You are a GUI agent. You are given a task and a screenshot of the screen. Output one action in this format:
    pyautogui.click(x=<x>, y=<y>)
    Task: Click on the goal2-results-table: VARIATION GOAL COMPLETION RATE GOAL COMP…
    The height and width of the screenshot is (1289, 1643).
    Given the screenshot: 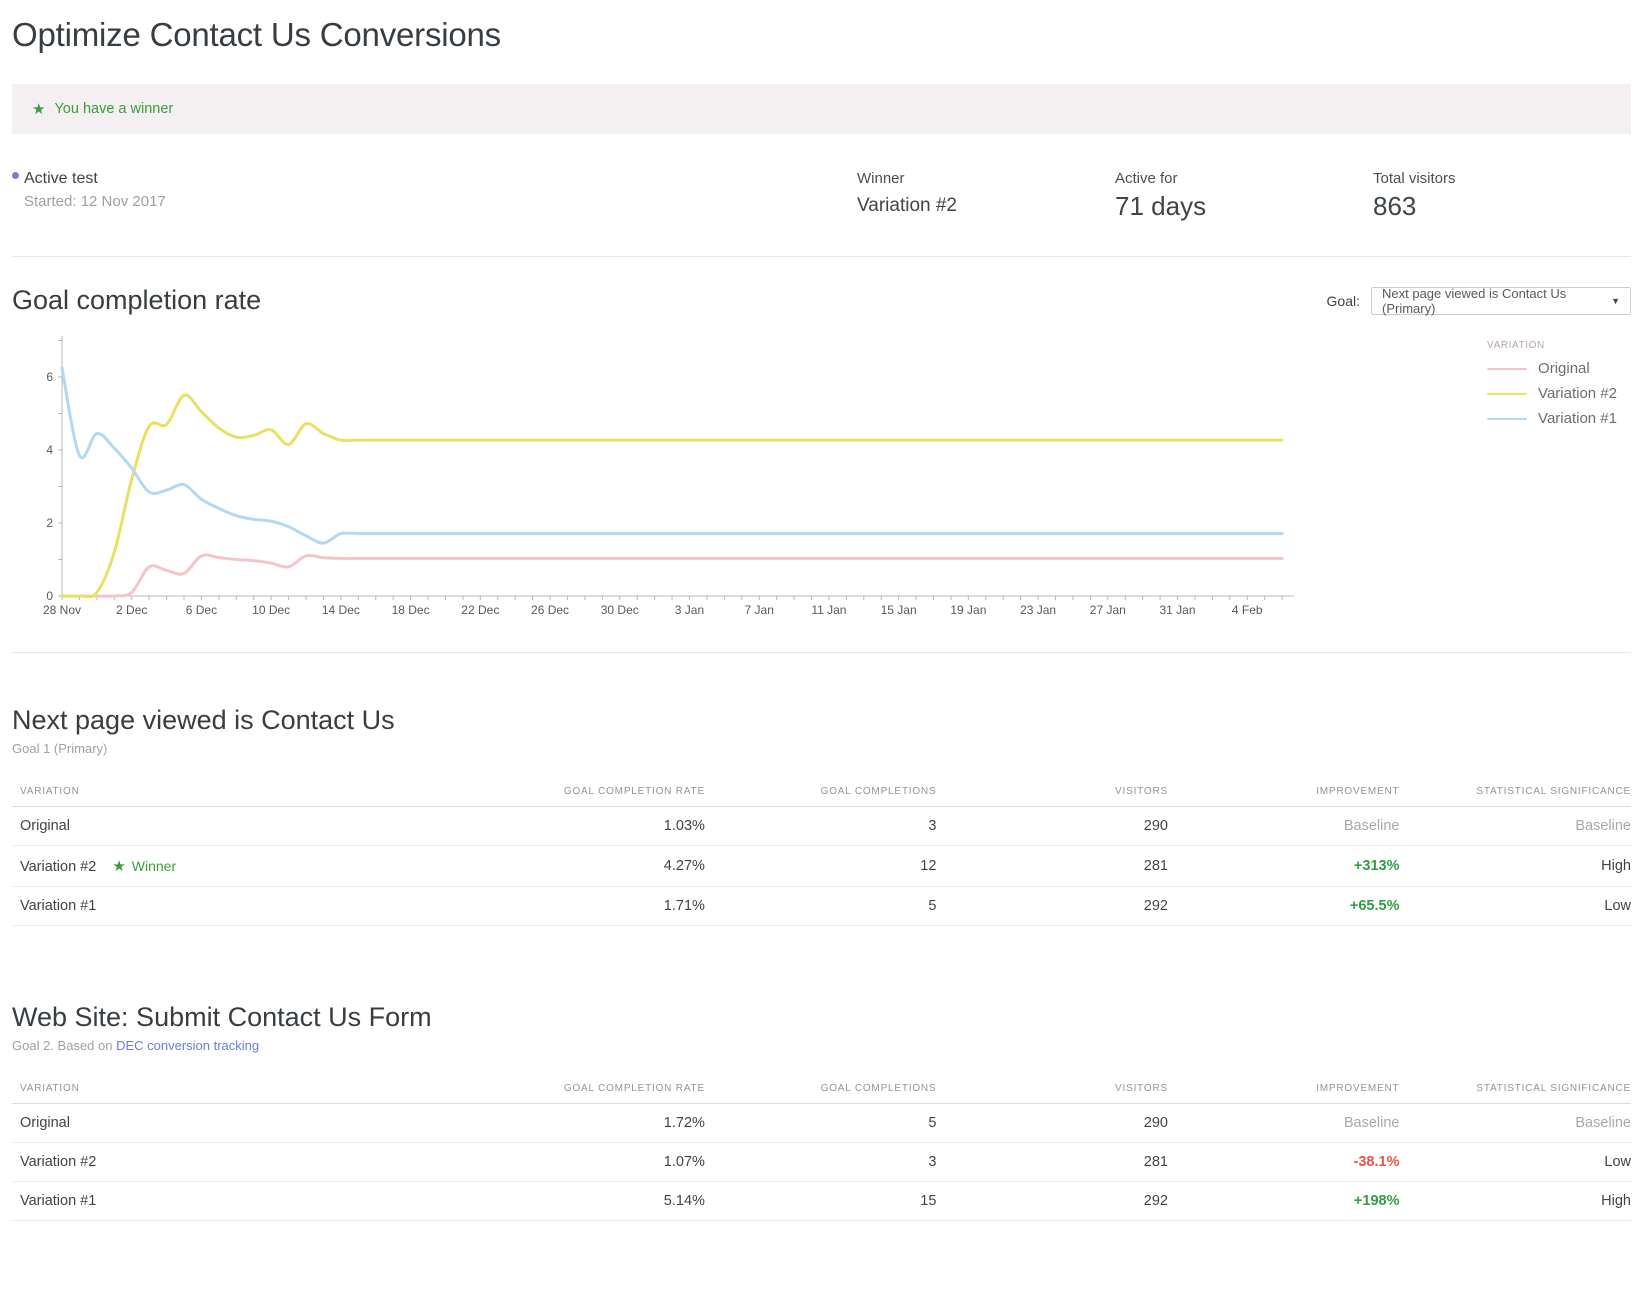 What is the action you would take?
    pyautogui.click(x=821, y=1147)
    